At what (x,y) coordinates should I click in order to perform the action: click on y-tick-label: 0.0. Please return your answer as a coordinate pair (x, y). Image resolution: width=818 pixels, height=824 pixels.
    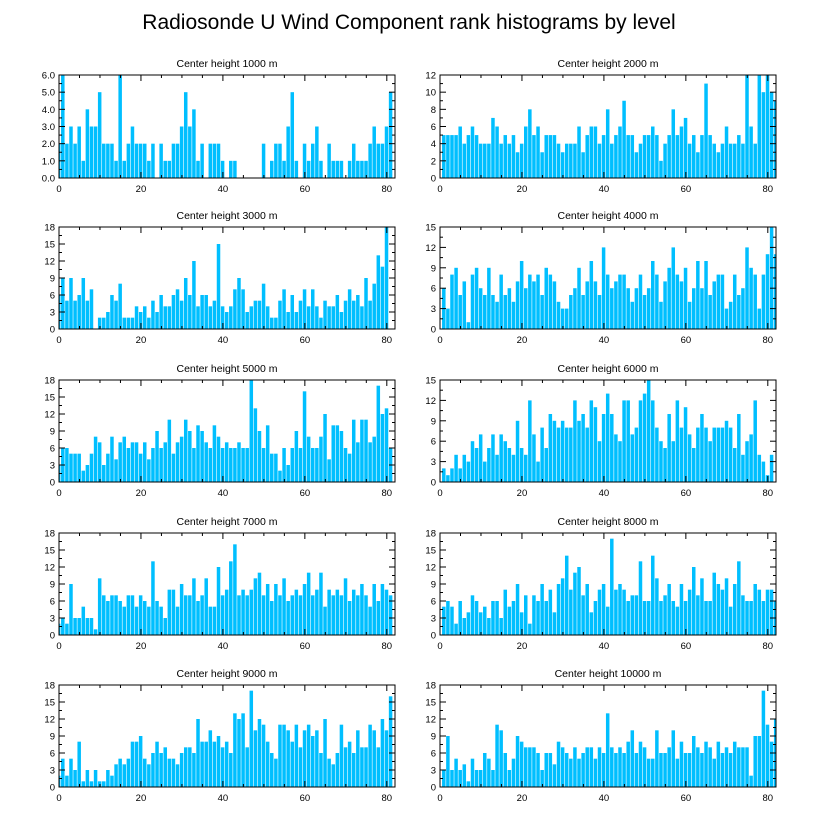
    Looking at the image, I should click on (48, 179).